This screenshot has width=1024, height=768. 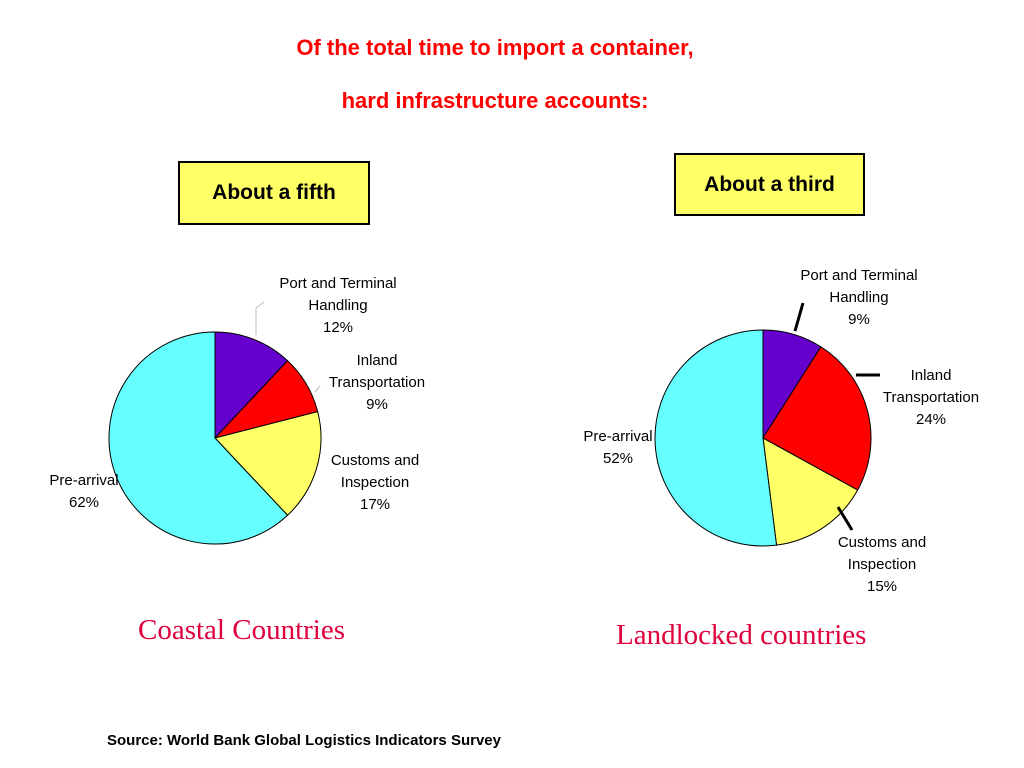 What do you see at coordinates (845, 518) in the screenshot?
I see `leader-line-customs-inspection` at bounding box center [845, 518].